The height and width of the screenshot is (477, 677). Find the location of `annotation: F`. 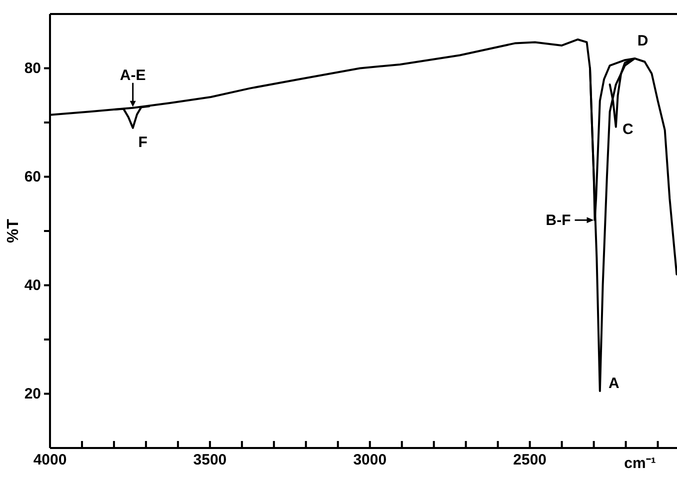

annotation: F is located at coordinates (143, 142).